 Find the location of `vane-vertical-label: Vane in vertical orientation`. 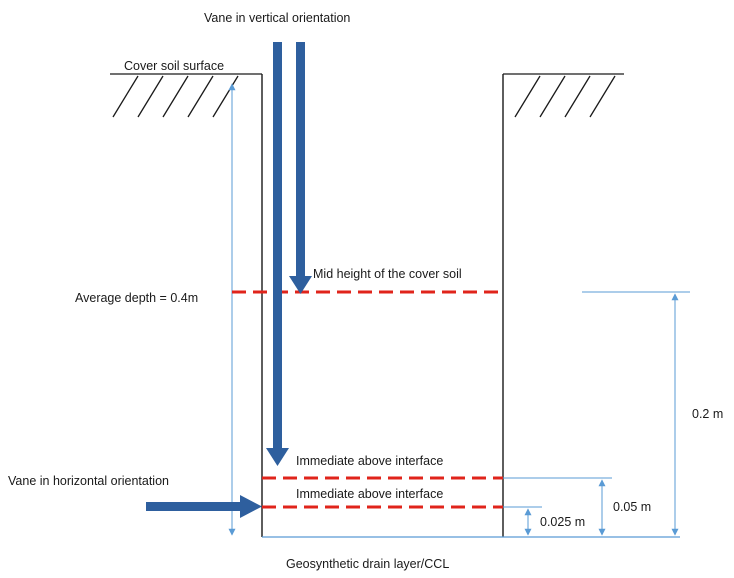

vane-vertical-label: Vane in vertical orientation is located at coordinates (277, 18).